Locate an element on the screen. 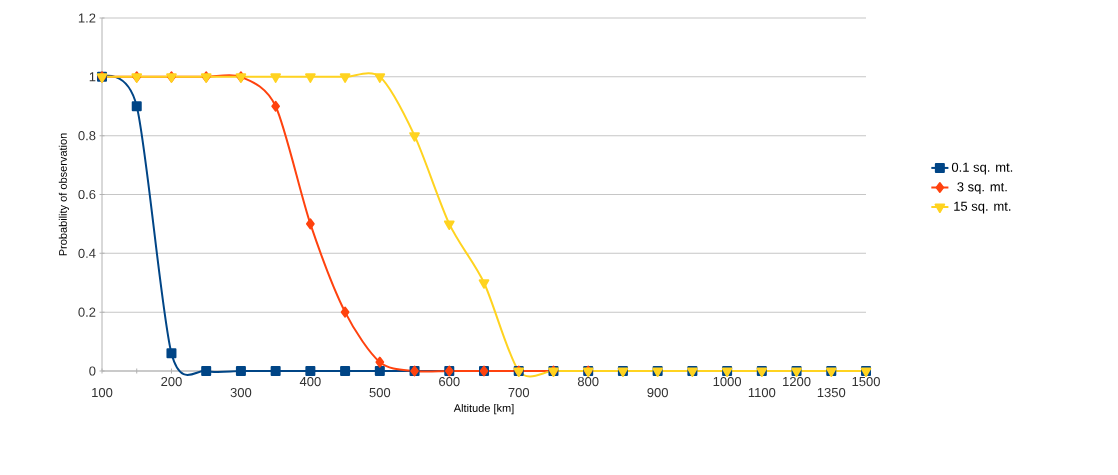  x-tick-label: 700 is located at coordinates (519, 392).